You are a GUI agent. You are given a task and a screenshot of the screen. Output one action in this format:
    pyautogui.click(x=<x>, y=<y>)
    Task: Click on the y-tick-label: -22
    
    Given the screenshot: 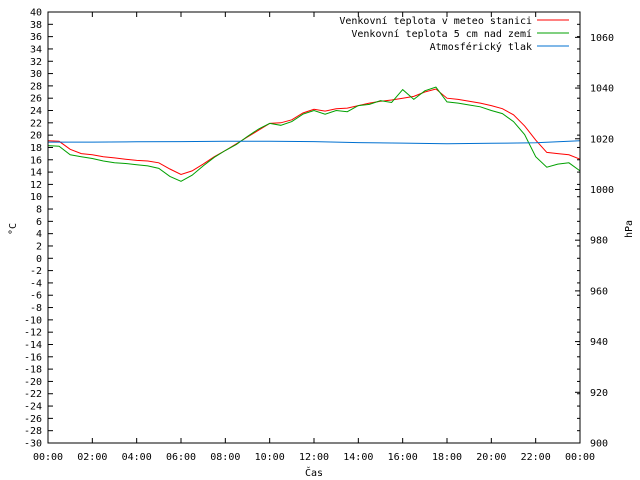 What is the action you would take?
    pyautogui.click(x=33, y=394)
    